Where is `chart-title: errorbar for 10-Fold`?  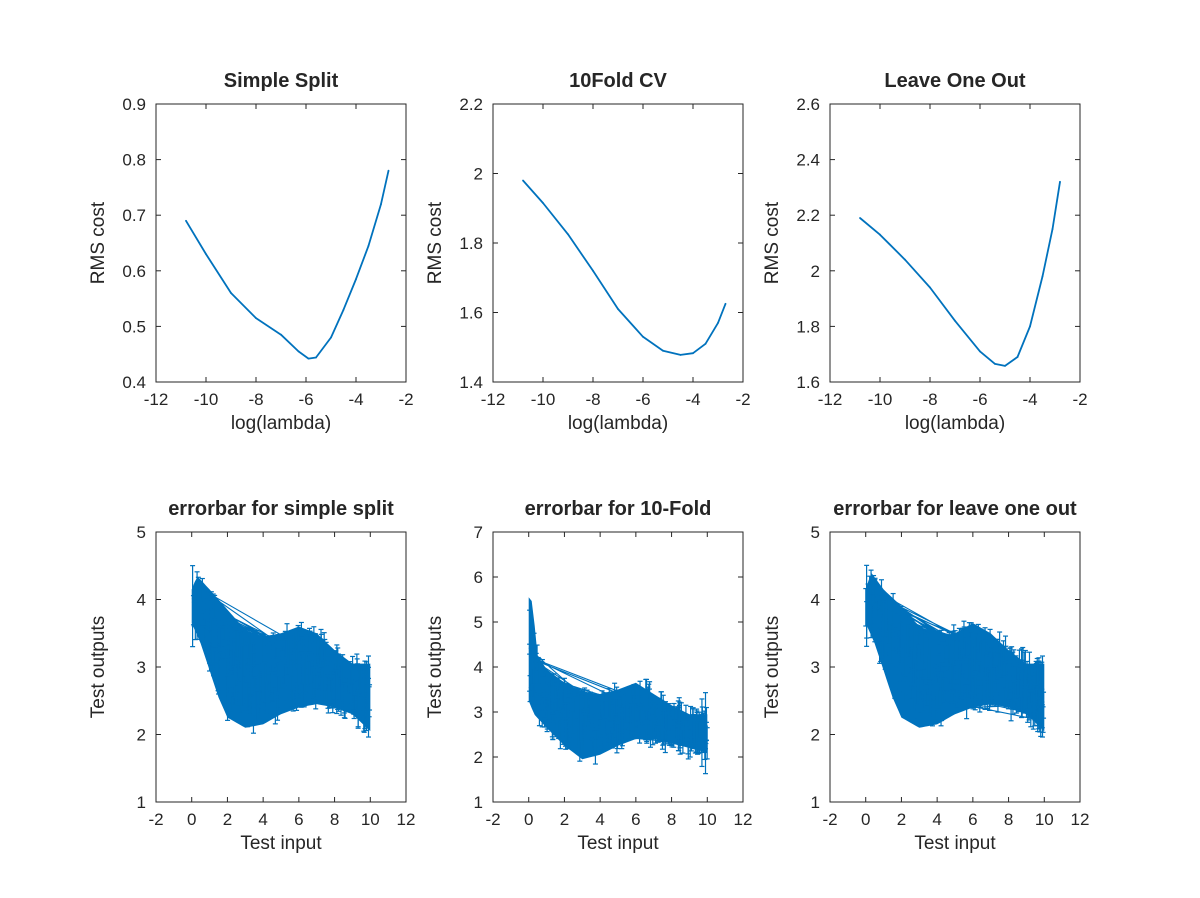 chart-title: errorbar for 10-Fold is located at coordinates (618, 509).